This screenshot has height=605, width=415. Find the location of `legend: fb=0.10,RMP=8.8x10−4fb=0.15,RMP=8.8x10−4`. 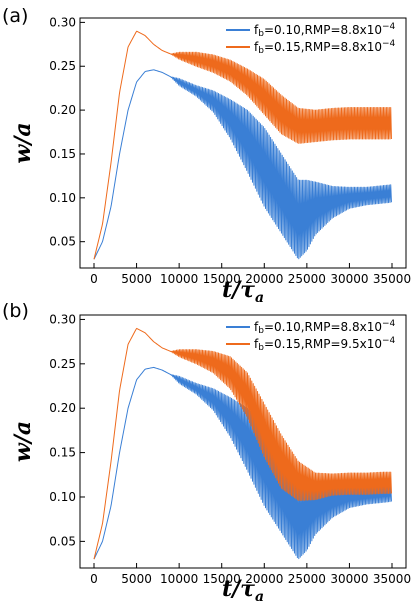

legend: fb=0.10,RMP=8.8x10−4fb=0.15,RMP=8.8x10−4 is located at coordinates (311, 39).